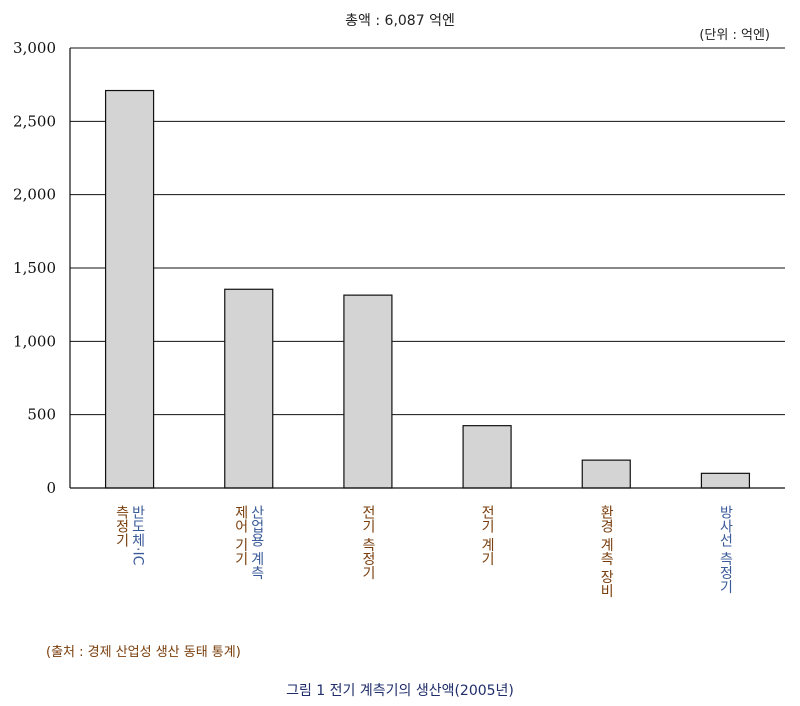 This screenshot has height=706, width=800. Describe the element at coordinates (241, 535) in the screenshot. I see `x-category-label: 제어 기기` at that location.